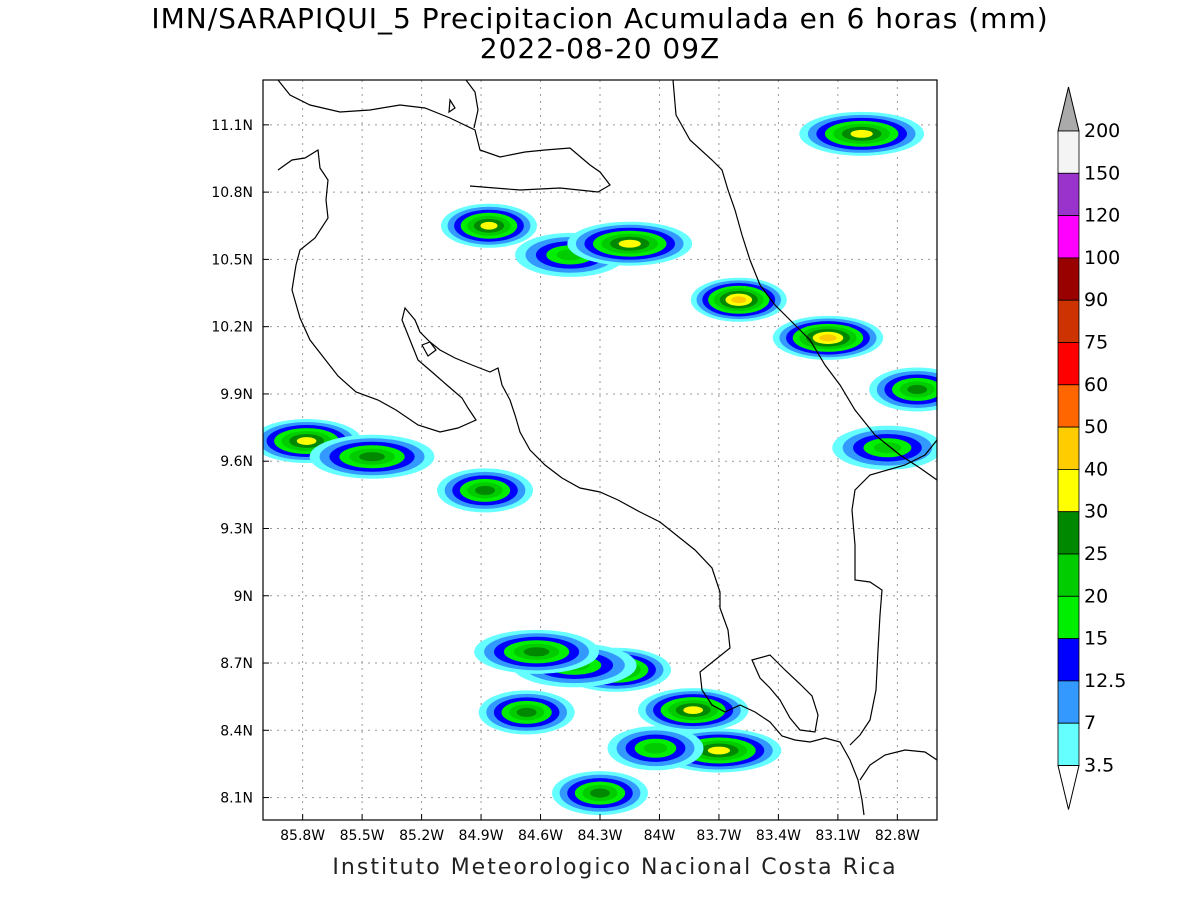  I want to click on colorbar-label: 20, so click(1096, 596).